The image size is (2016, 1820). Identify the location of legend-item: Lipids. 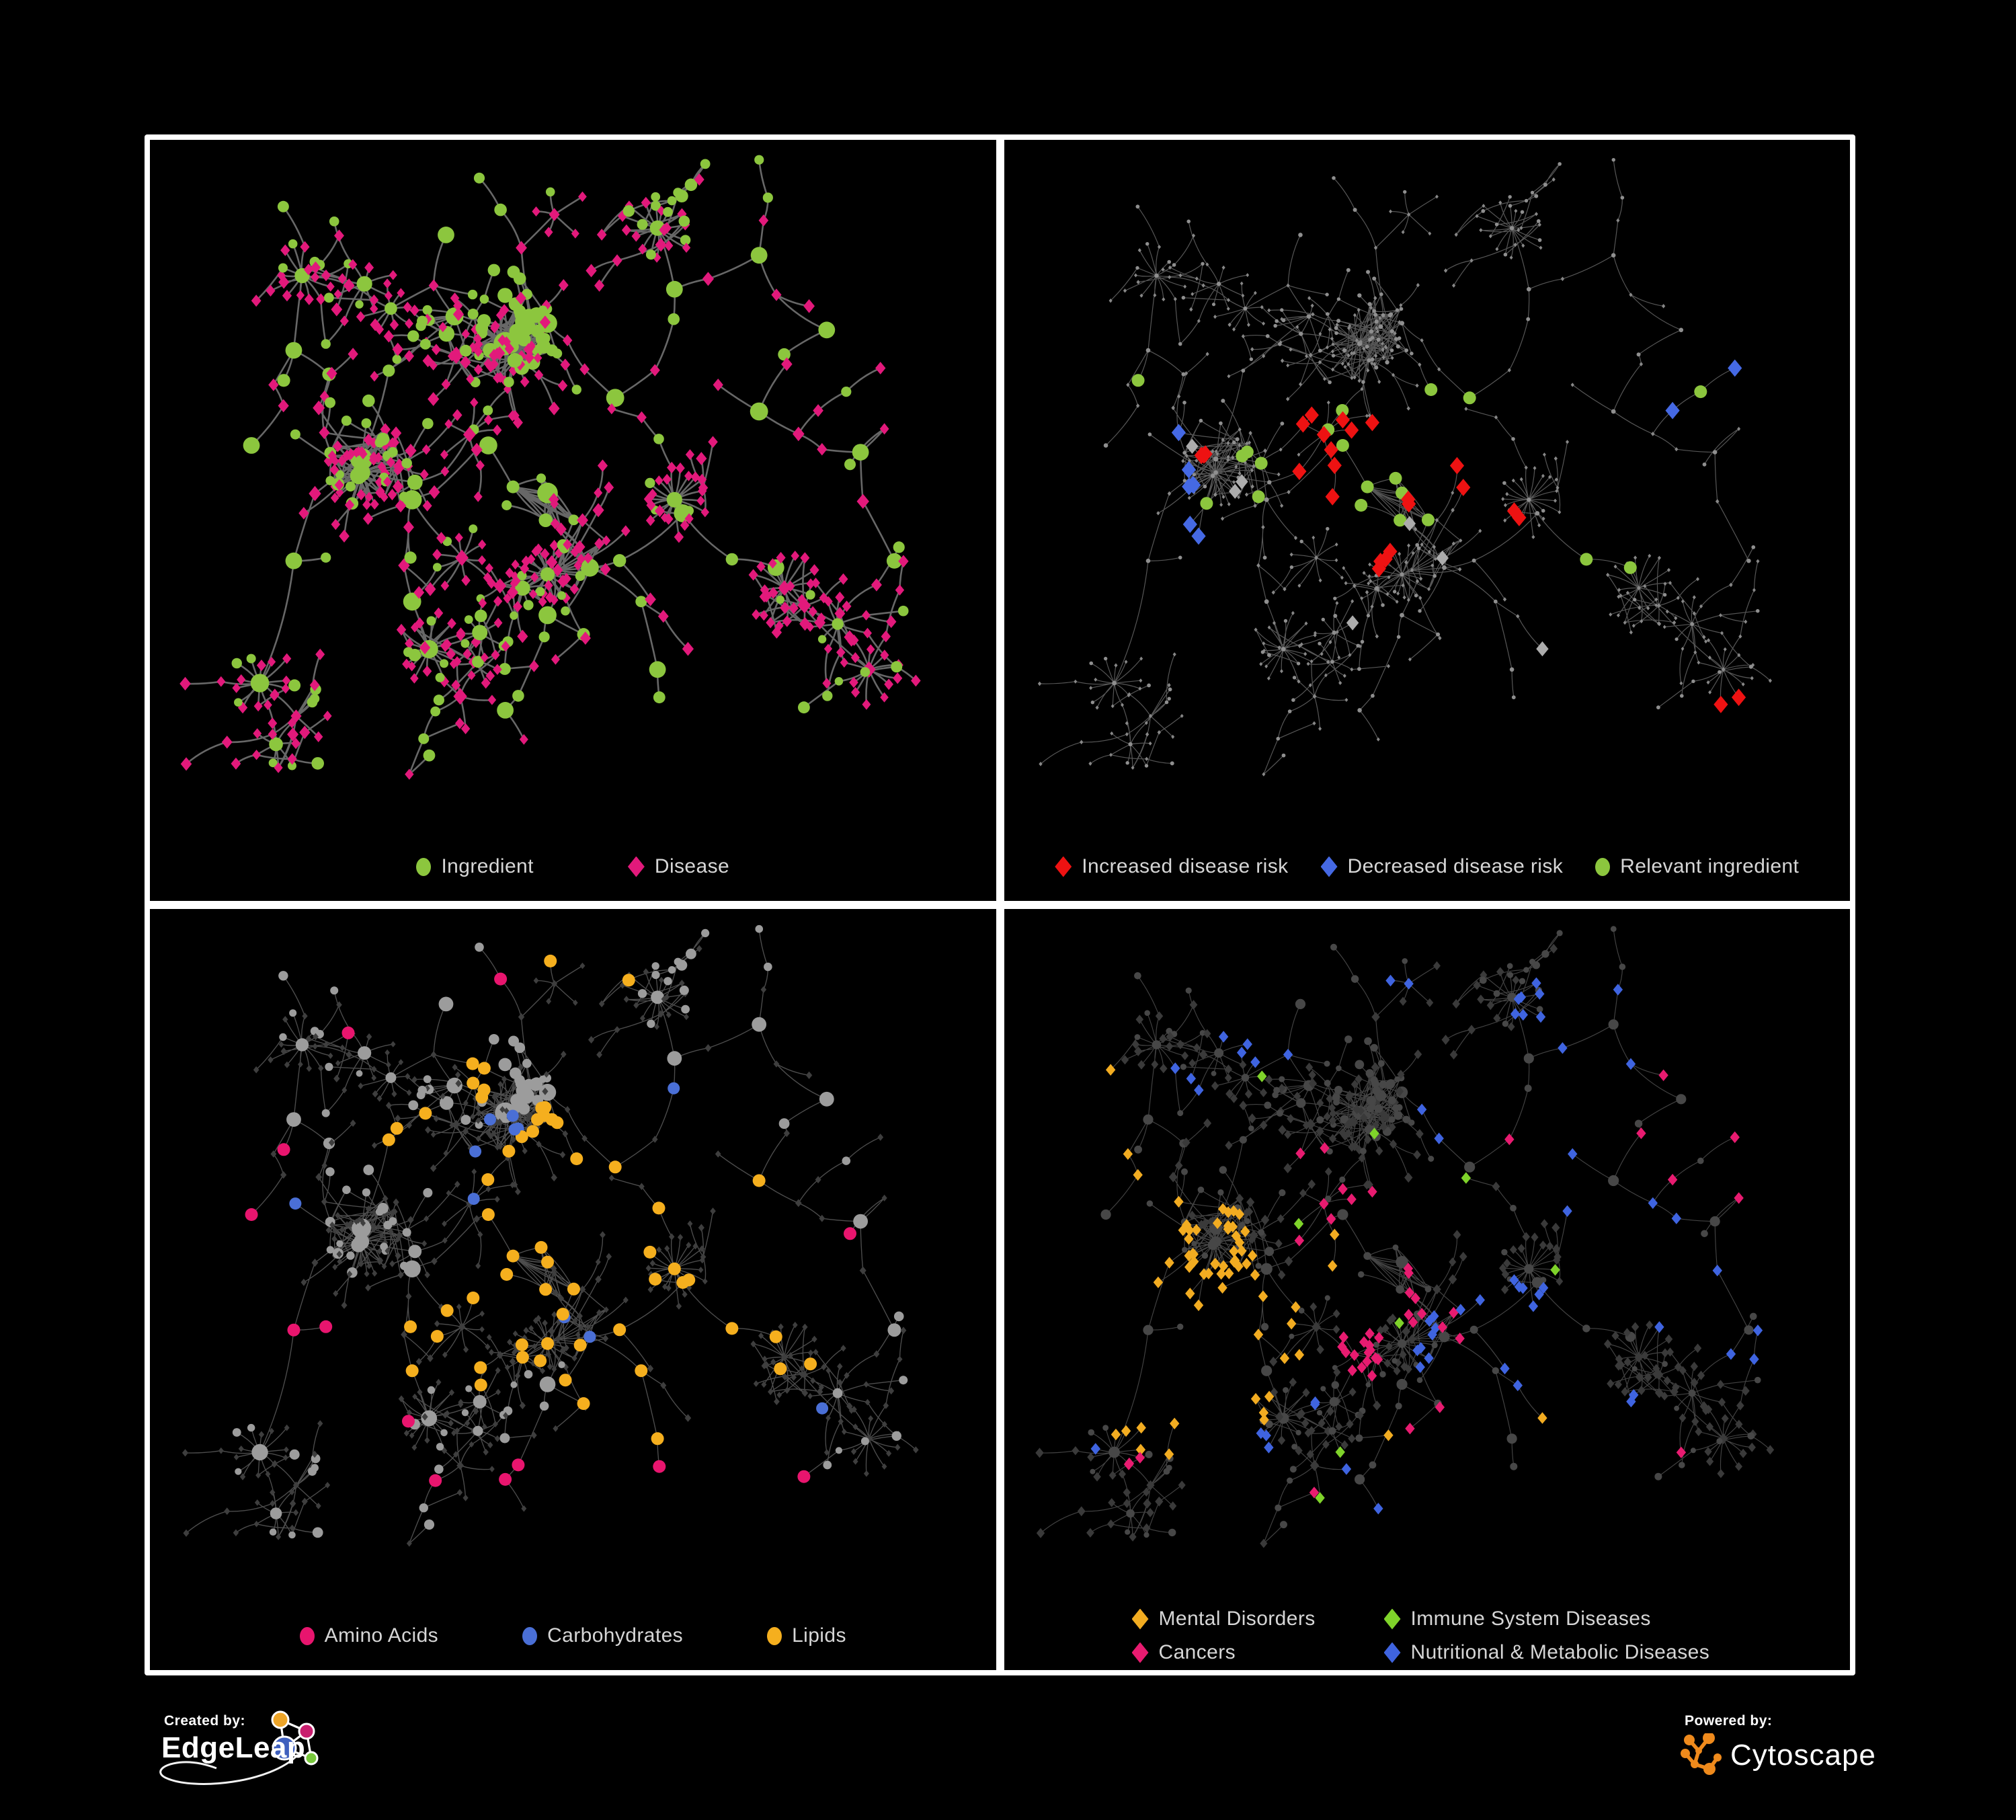
(806, 1635).